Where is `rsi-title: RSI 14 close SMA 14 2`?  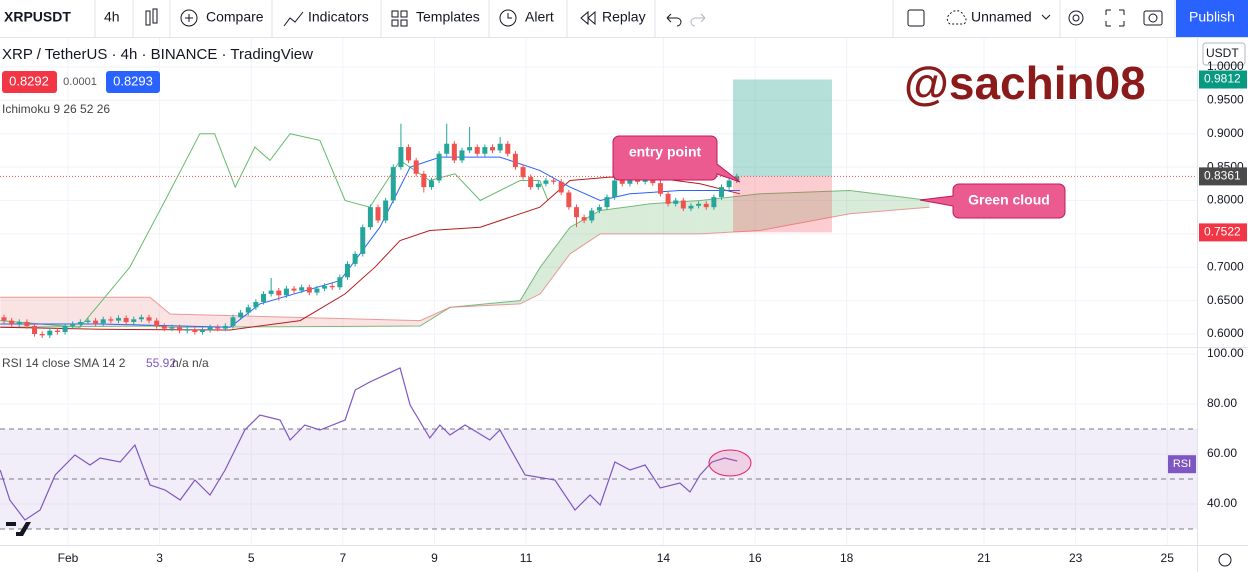 rsi-title: RSI 14 close SMA 14 2 is located at coordinates (64, 363).